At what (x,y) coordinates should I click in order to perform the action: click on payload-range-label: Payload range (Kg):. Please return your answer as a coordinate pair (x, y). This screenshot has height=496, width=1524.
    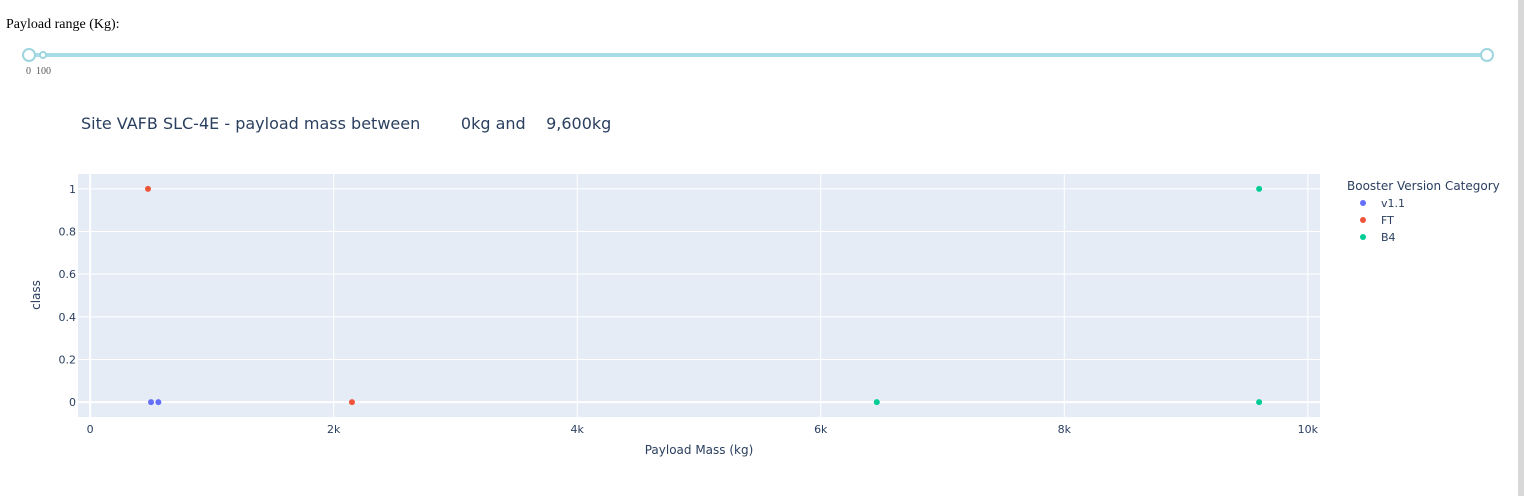
    Looking at the image, I should click on (63, 24).